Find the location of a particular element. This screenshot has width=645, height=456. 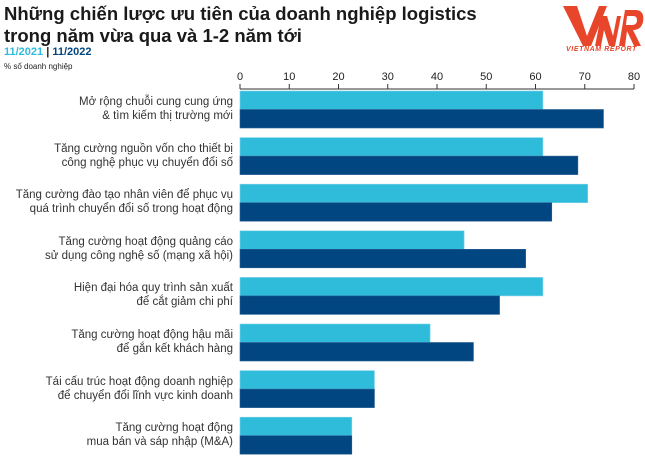

legend-2022: 11/2022 is located at coordinates (72, 52).